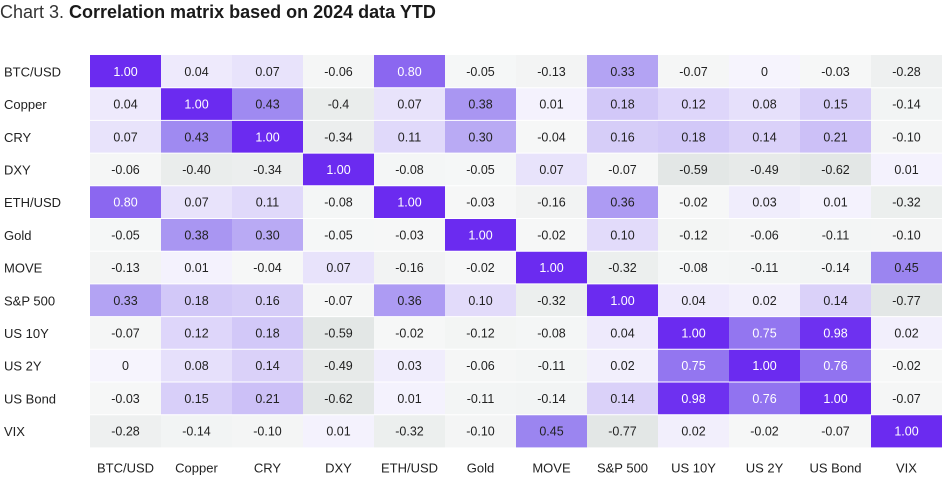  I want to click on cell-value-label: 0.03, so click(409, 366).